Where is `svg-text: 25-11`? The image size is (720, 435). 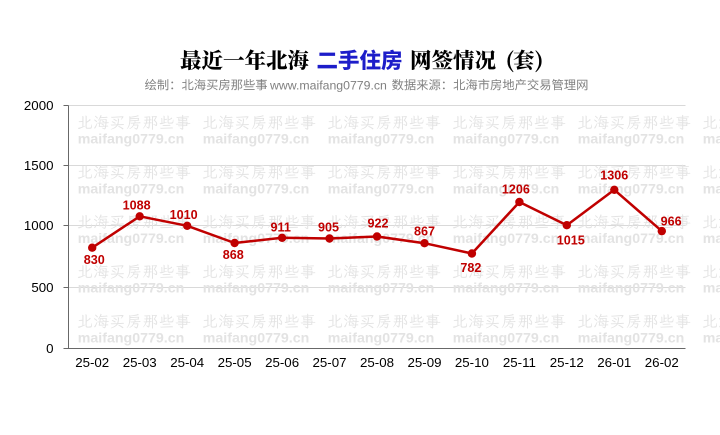 svg-text: 25-11 is located at coordinates (519, 362).